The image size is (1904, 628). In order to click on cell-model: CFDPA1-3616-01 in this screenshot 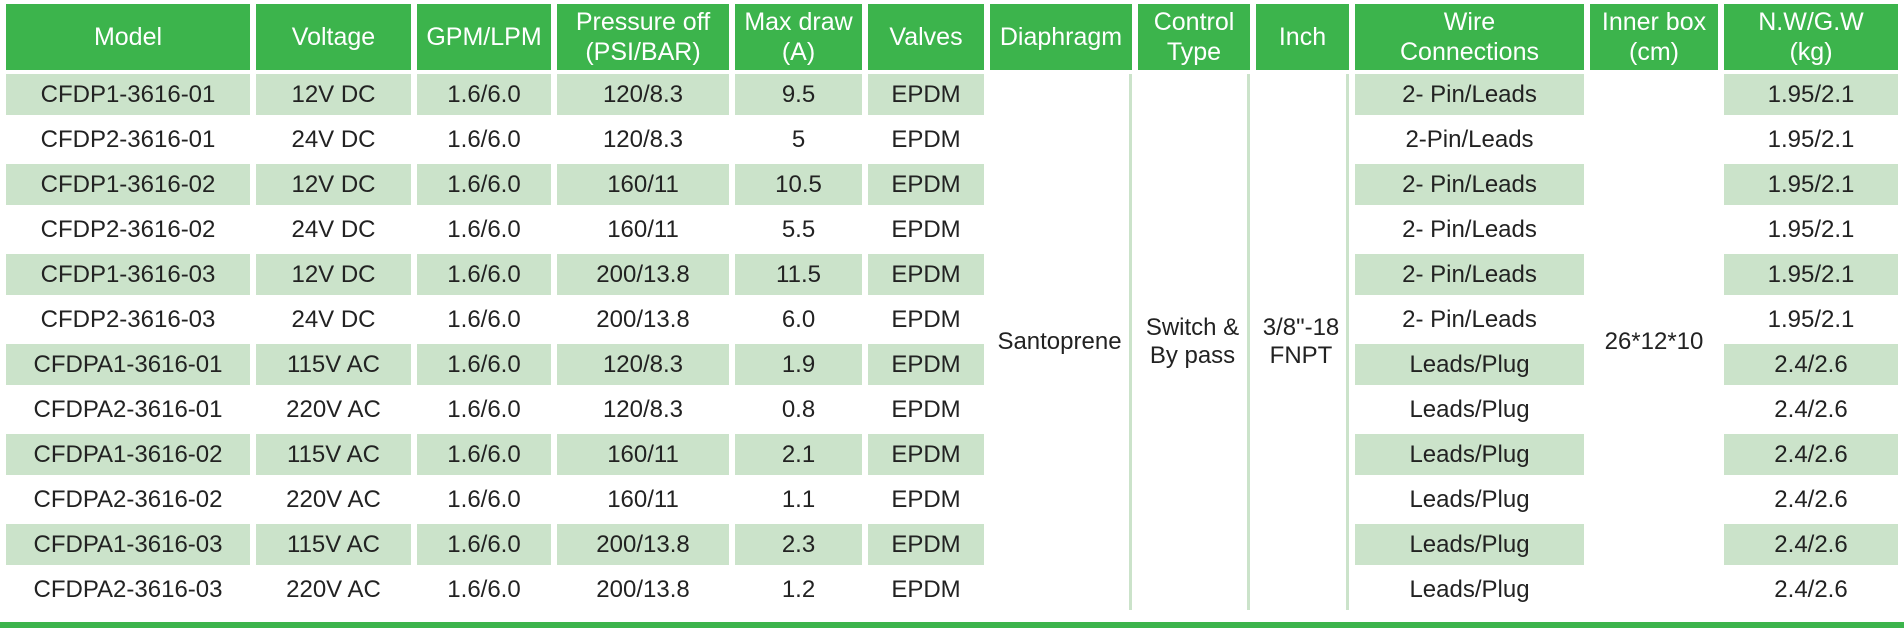, I will do `click(128, 364)`.